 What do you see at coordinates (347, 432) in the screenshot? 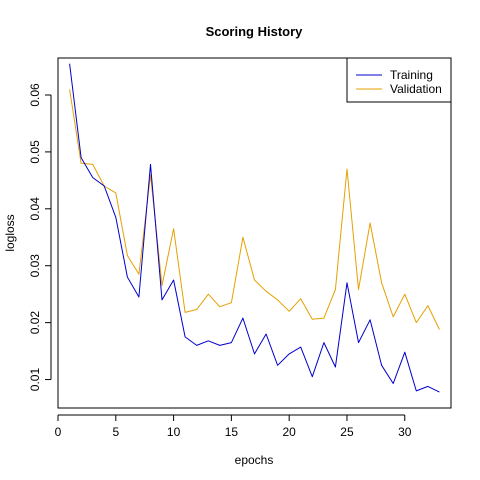
I see `x-tick-label: 25` at bounding box center [347, 432].